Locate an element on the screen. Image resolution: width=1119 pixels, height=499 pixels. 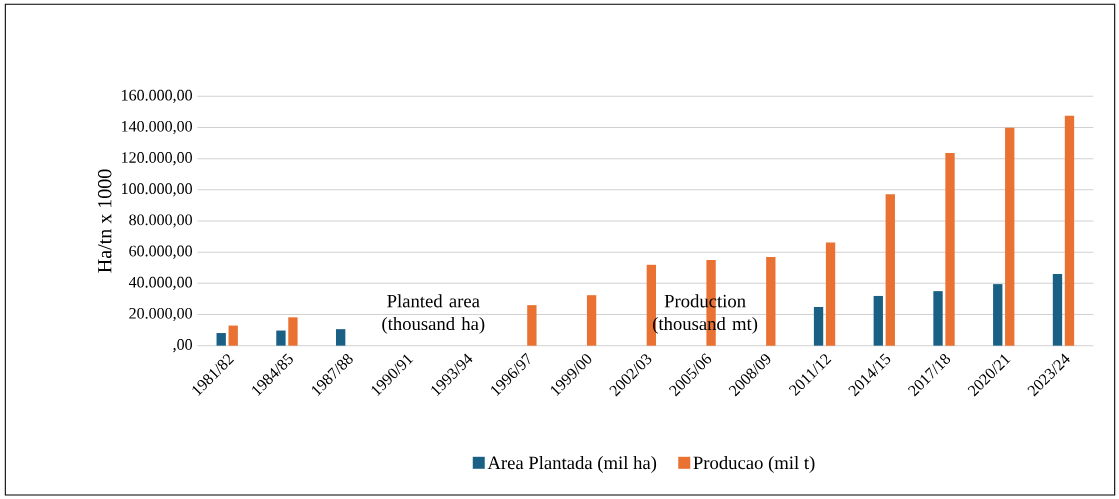
y-tick-label: 80.000,00 is located at coordinates (161, 221).